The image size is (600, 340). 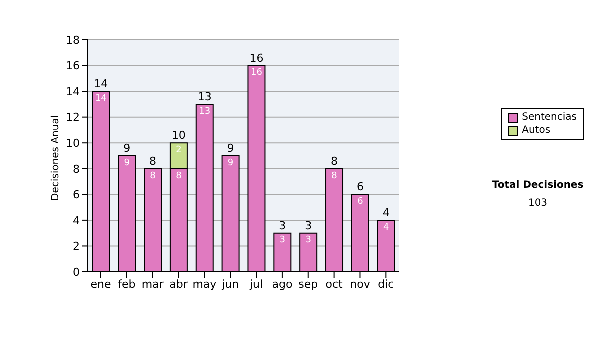 I want to click on text: 103, so click(x=538, y=203).